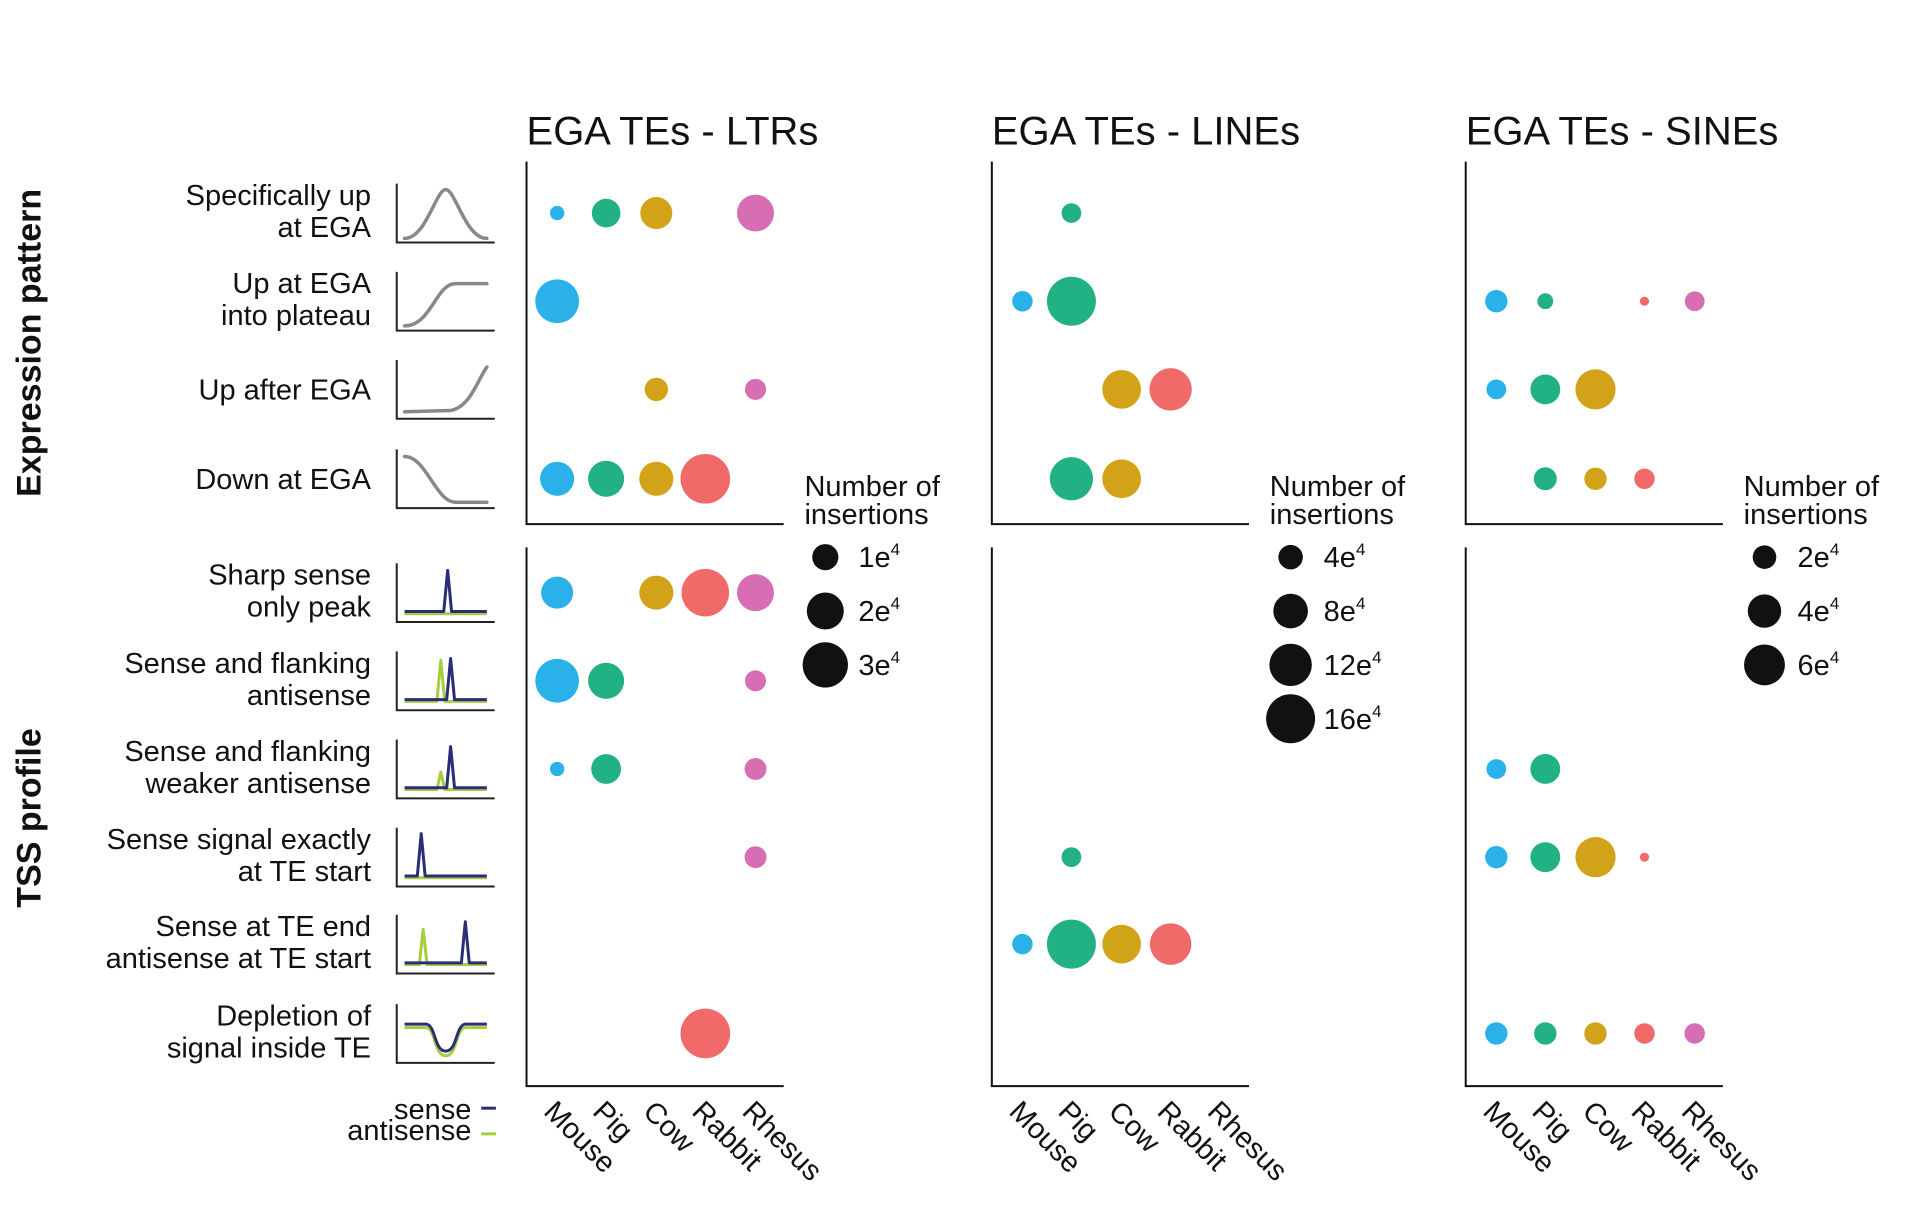 The height and width of the screenshot is (1222, 1920). What do you see at coordinates (309, 608) in the screenshot?
I see `row-label-5: only peak` at bounding box center [309, 608].